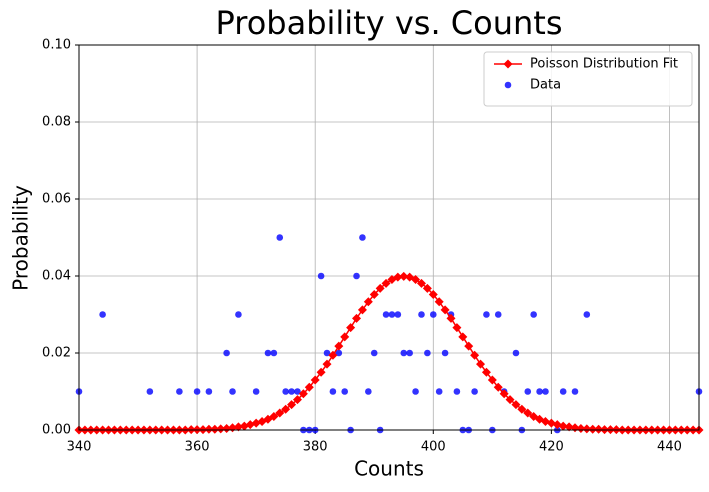 Image resolution: width=709 pixels, height=492 pixels. Describe the element at coordinates (197, 447) in the screenshot. I see `x-tick-label: 360` at that location.